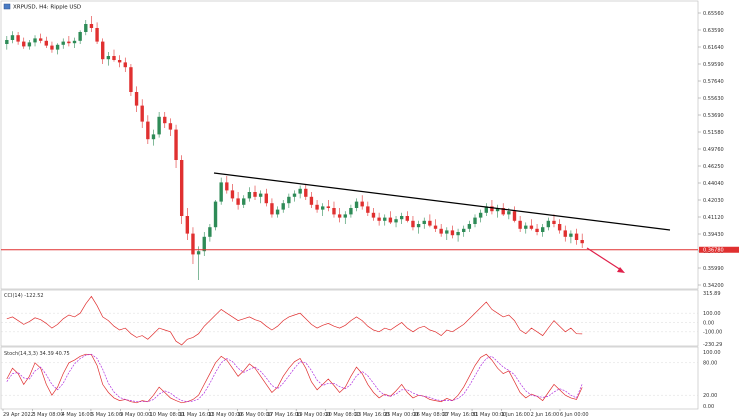 This screenshot has height=420, width=740. Describe the element at coordinates (460, 415) in the screenshot. I see `time-axis-label: 27 May 16:00` at that location.